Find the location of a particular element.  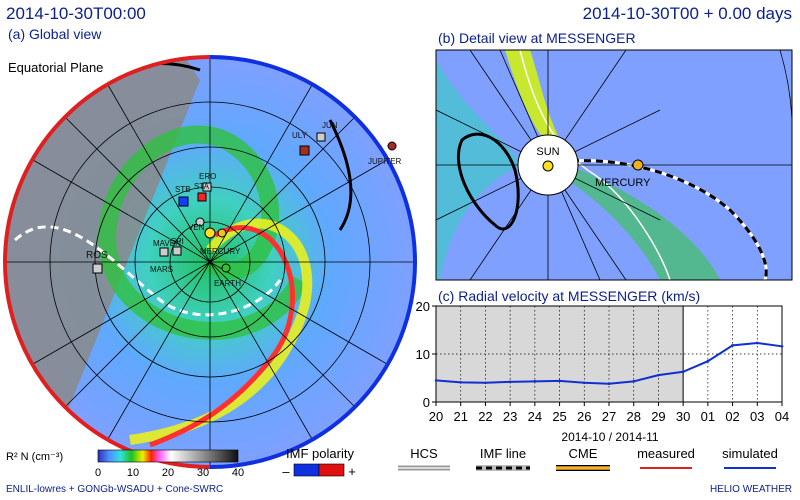

label-uly: ULY is located at coordinates (300, 135).